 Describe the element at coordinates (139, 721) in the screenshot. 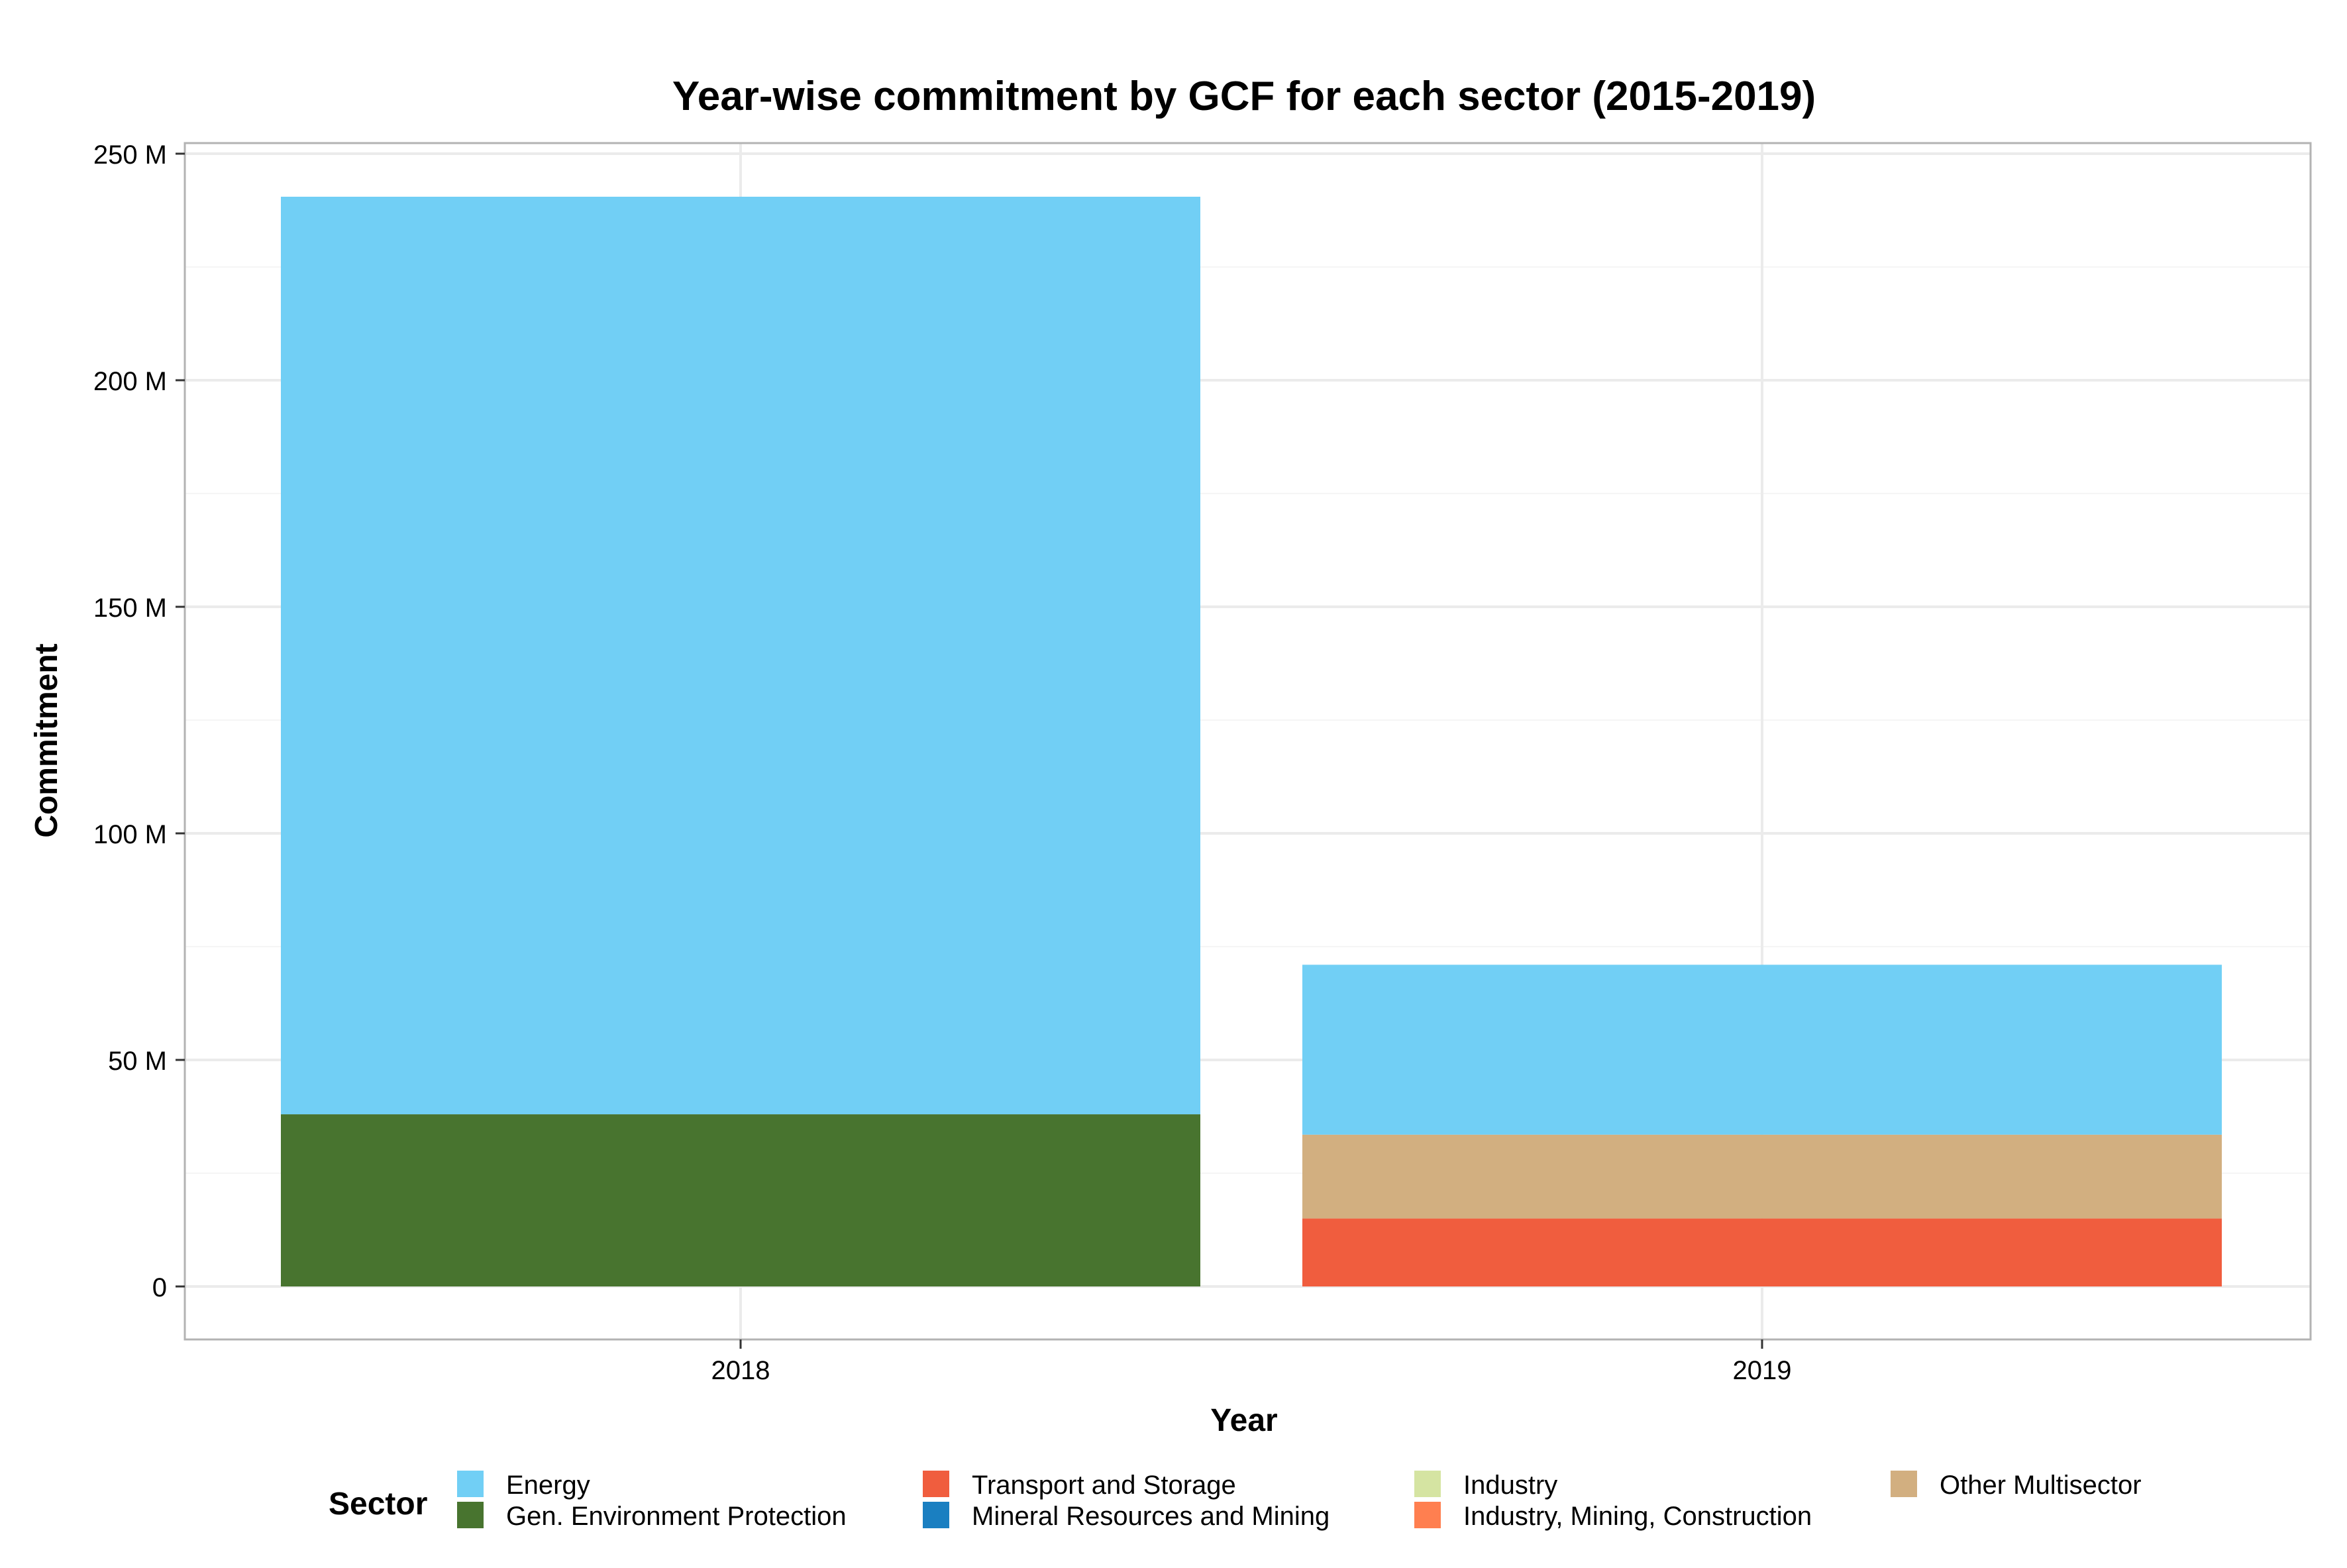

I see `y-axis: 0 50 M 100 M 150 M 200 M 250 M` at that location.